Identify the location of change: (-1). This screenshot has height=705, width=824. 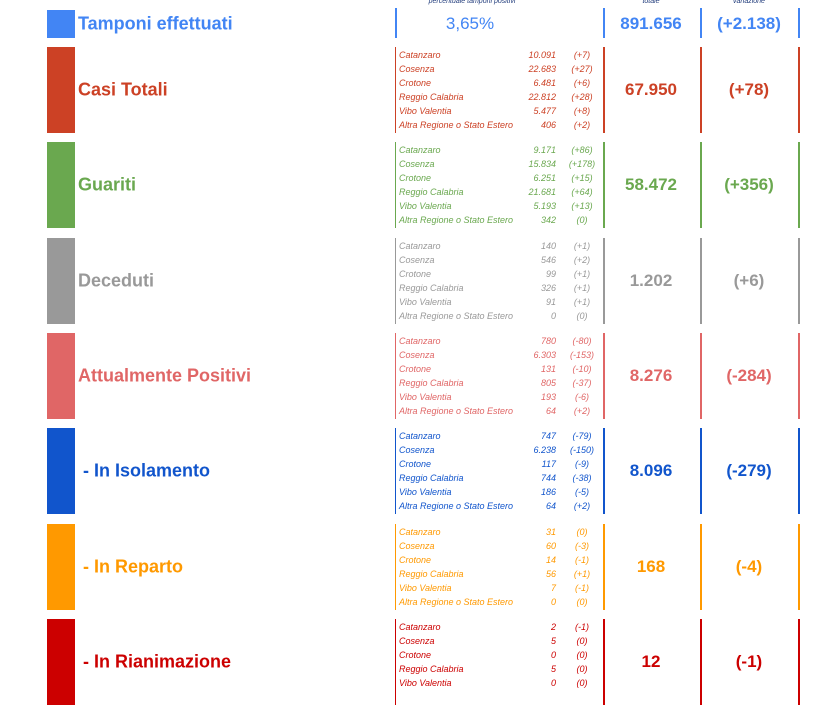
(749, 661).